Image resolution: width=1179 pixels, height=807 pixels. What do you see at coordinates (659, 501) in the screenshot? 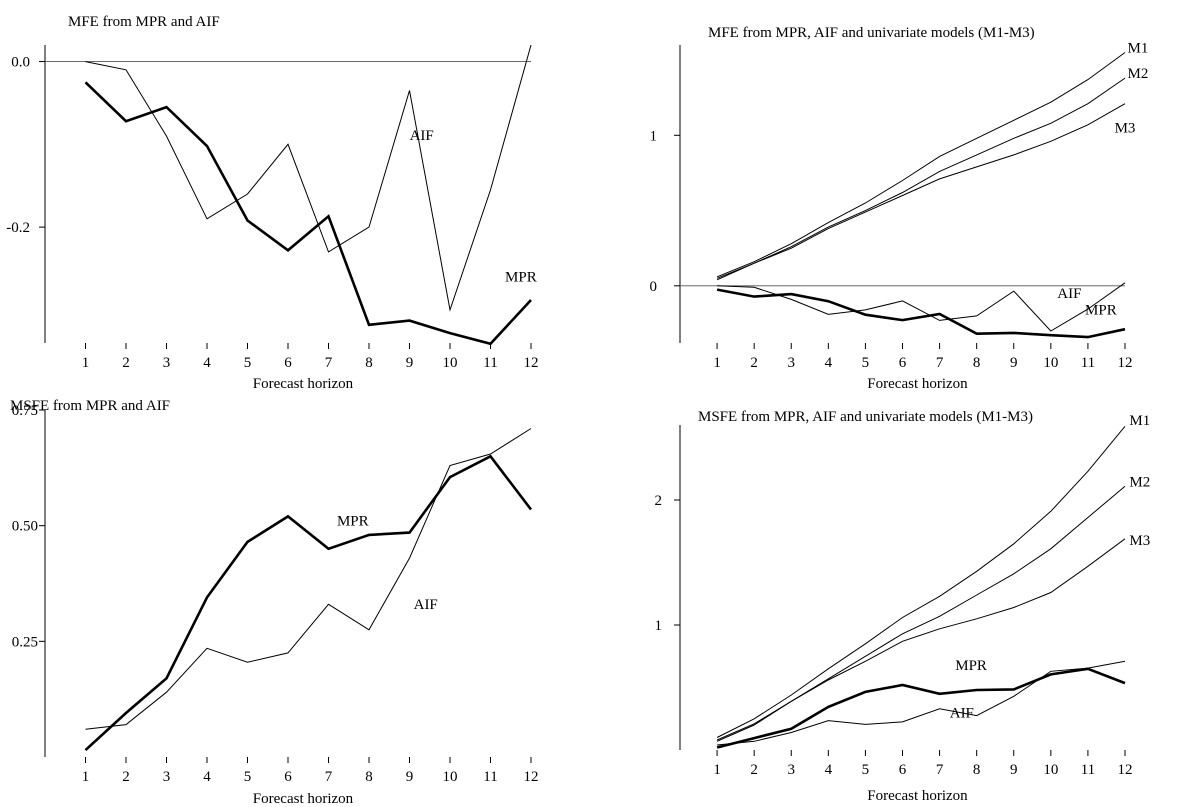
I see `y-tick-label-2: 2` at bounding box center [659, 501].